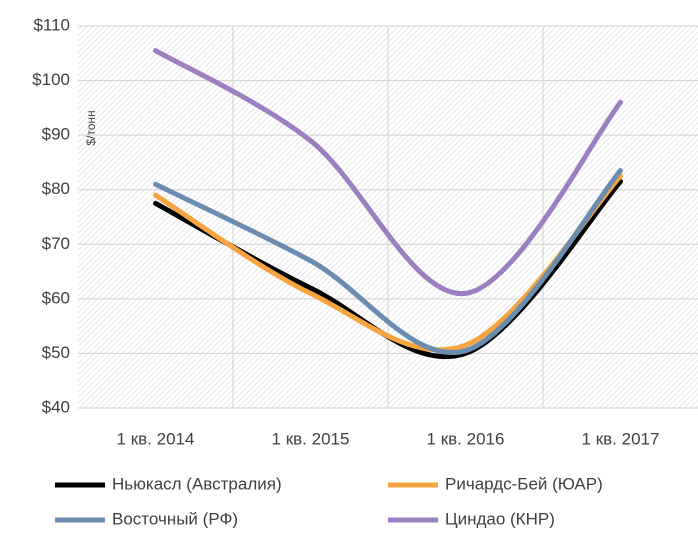 The width and height of the screenshot is (698, 536). Describe the element at coordinates (500, 518) in the screenshot. I see `legend-label: Циндао (КНР)` at that location.